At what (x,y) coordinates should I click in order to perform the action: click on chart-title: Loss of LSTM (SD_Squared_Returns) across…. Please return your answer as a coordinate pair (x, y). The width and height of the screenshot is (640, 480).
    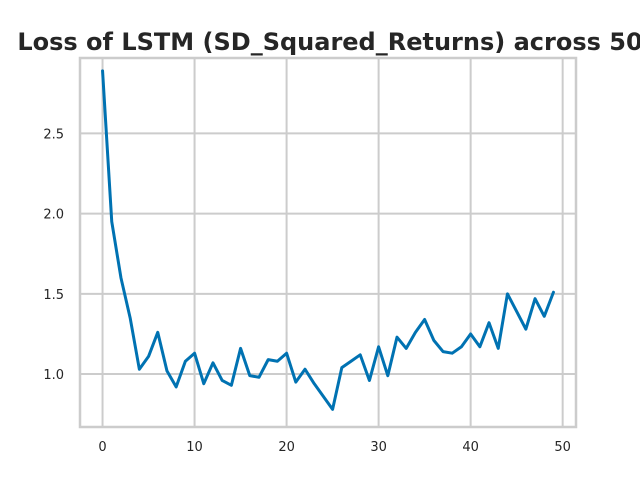
    Looking at the image, I should click on (328, 42).